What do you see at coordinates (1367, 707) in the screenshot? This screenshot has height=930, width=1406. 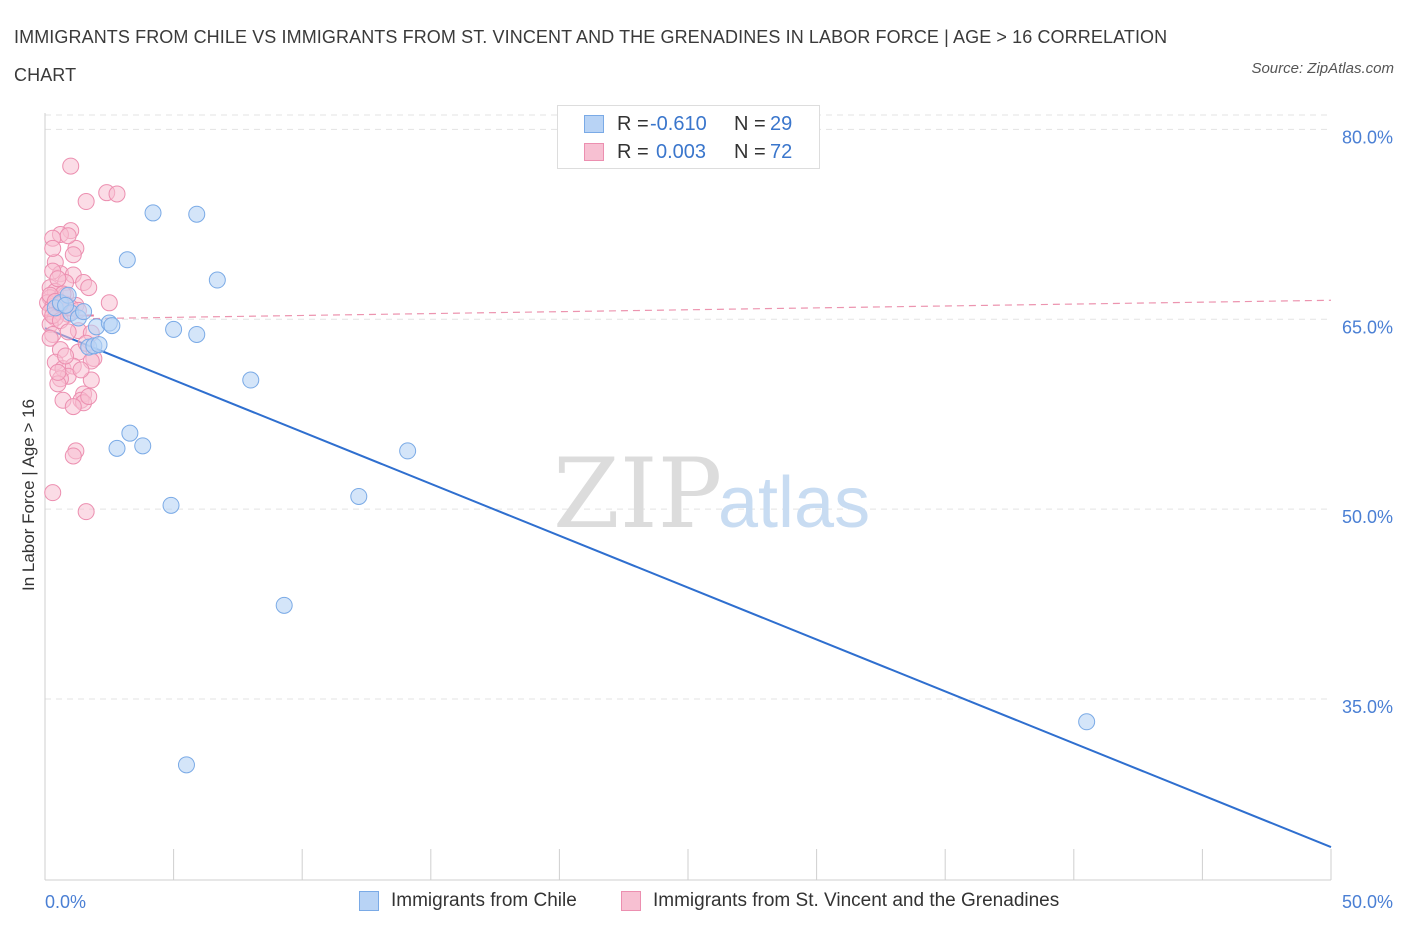 I see `y-tick-label: 35.0%` at bounding box center [1367, 707].